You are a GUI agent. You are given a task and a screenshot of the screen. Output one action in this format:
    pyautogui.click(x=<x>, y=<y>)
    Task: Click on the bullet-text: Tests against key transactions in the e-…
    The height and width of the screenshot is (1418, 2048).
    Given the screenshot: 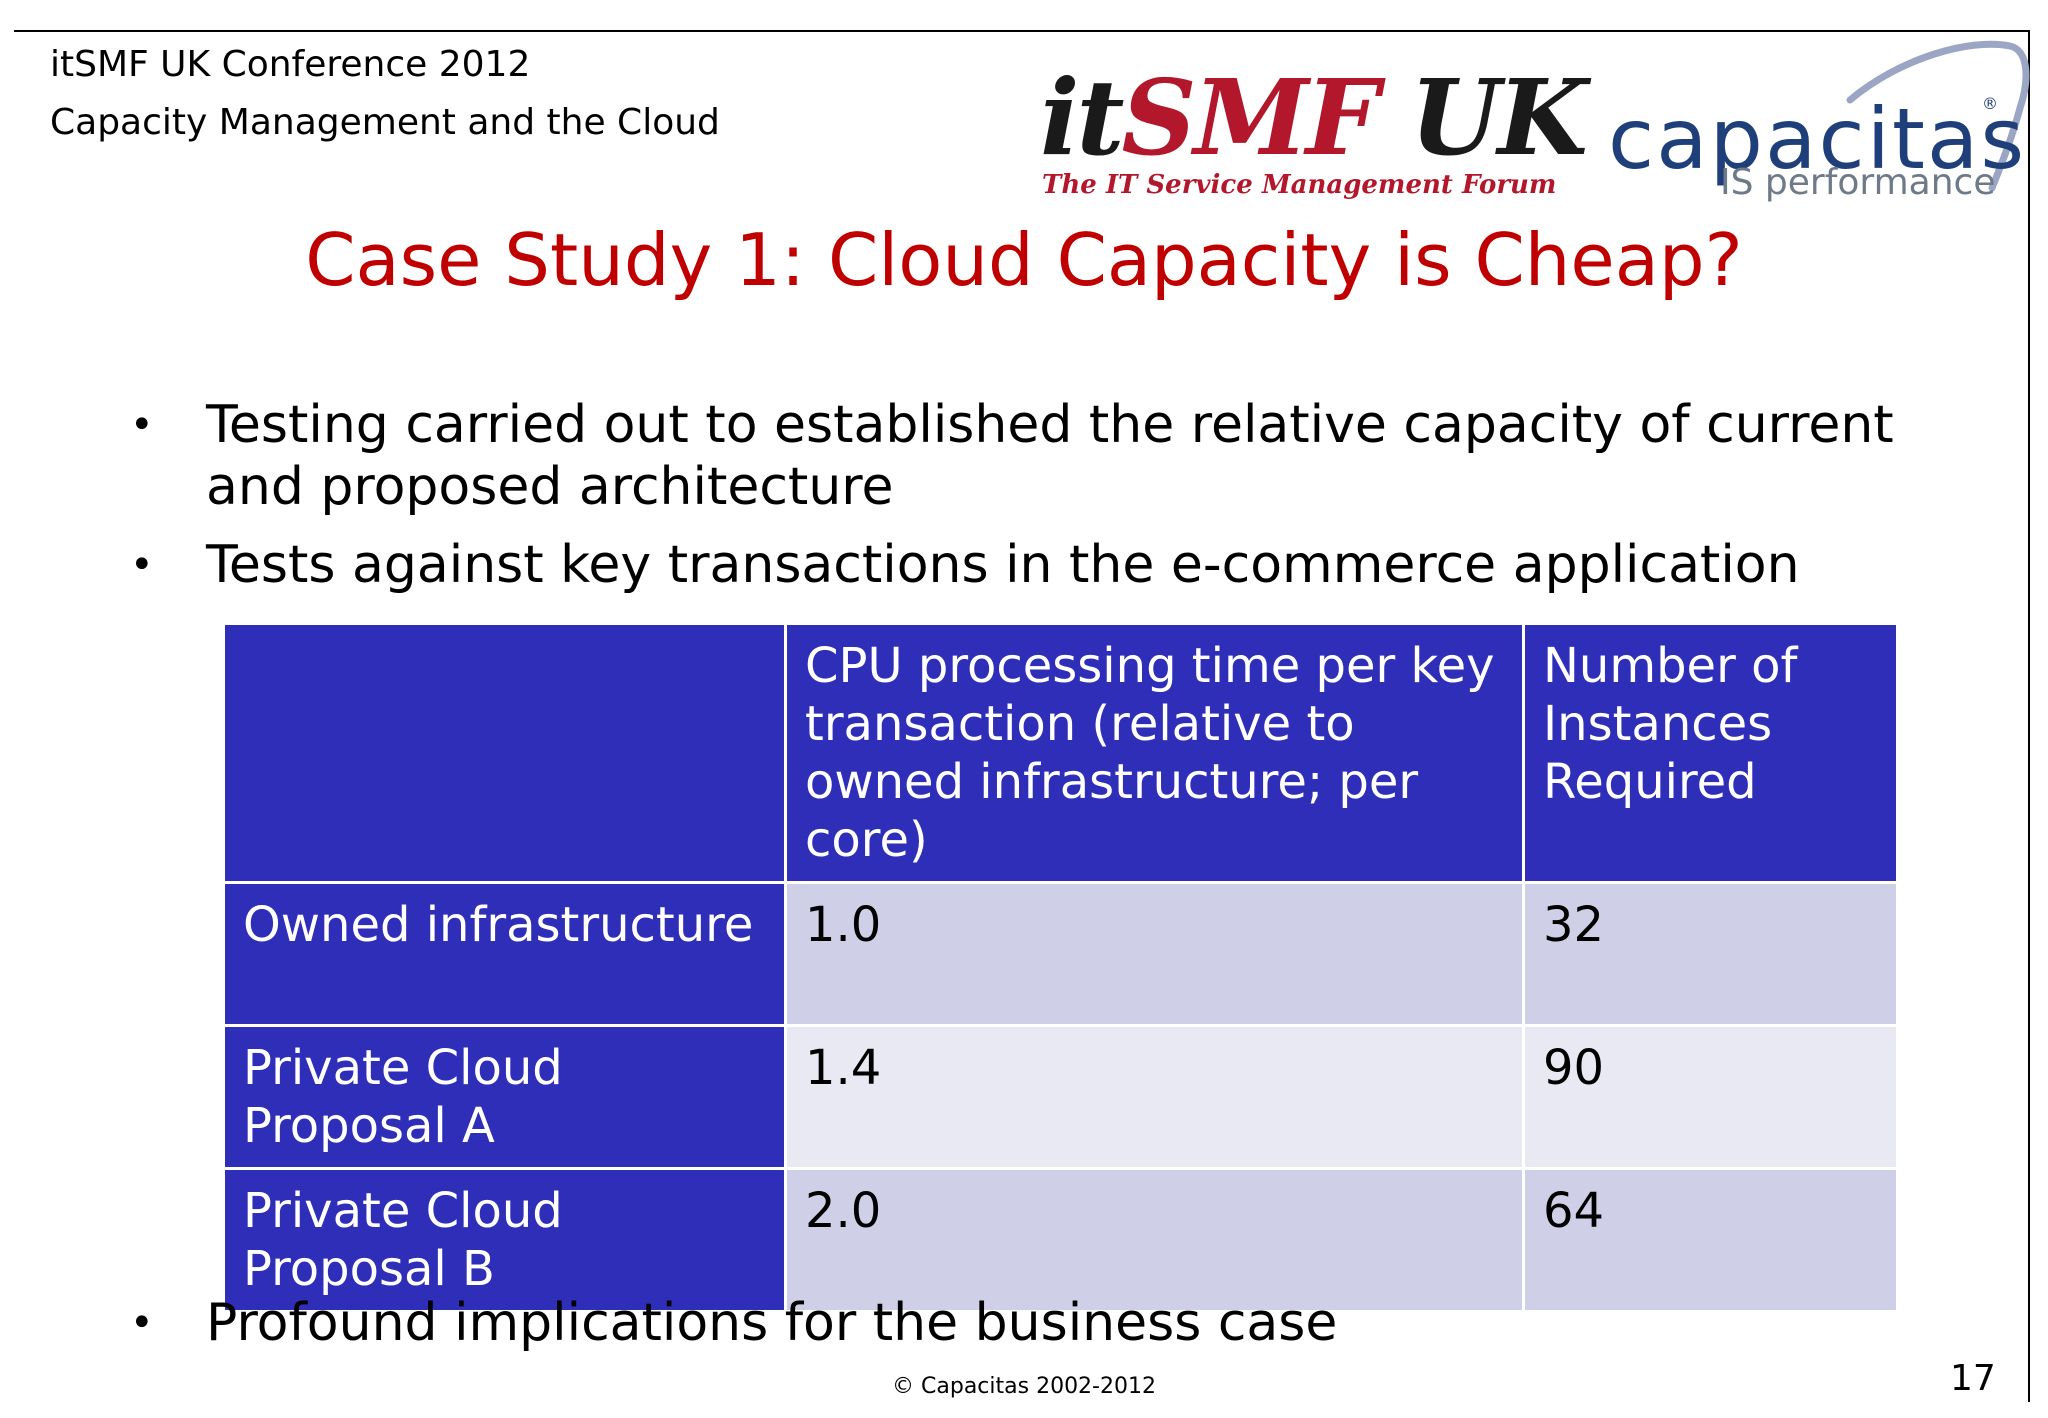 What is the action you would take?
    pyautogui.click(x=1003, y=565)
    